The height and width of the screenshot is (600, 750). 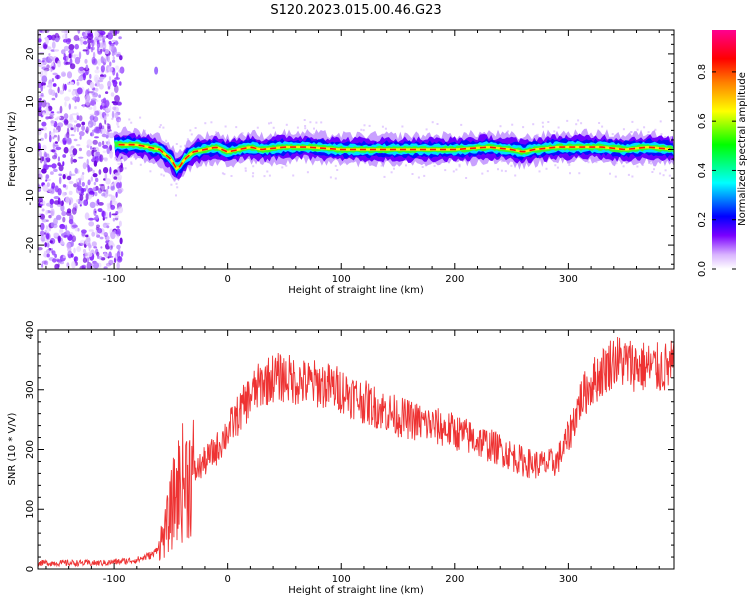 I want to click on band-core-red, so click(x=394, y=156).